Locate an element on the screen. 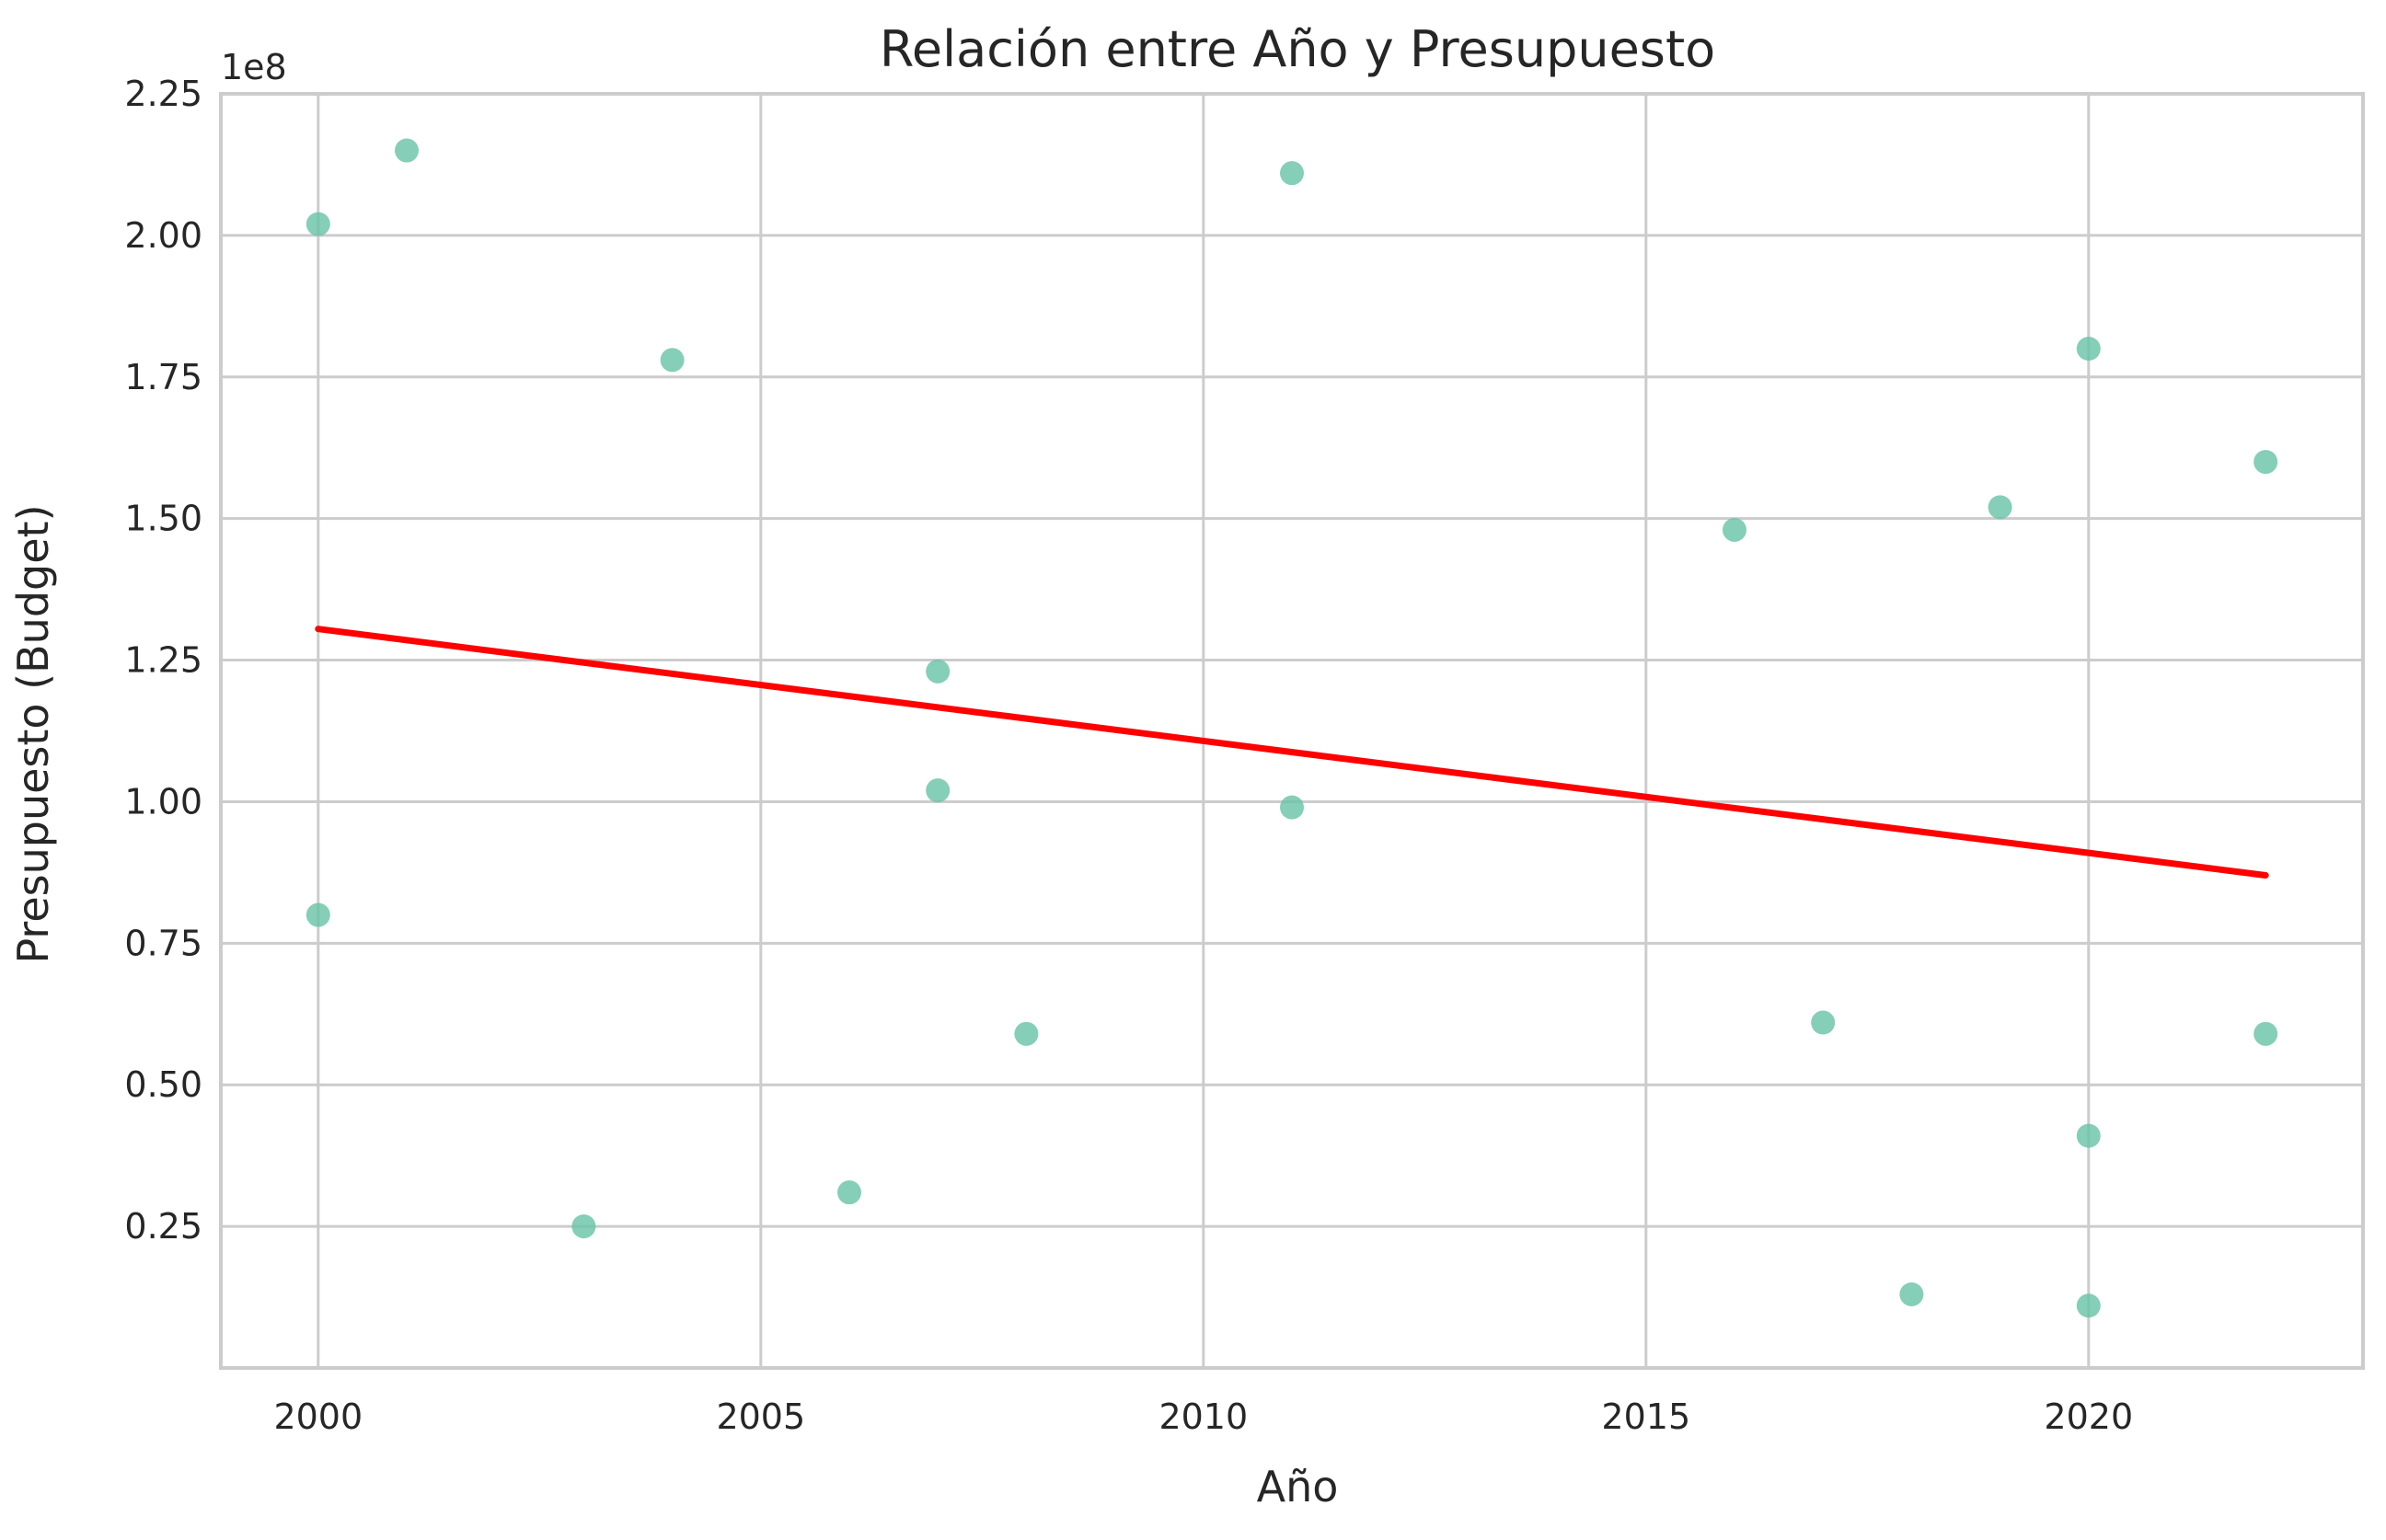  x-tick-label: 2000 is located at coordinates (318, 1416).